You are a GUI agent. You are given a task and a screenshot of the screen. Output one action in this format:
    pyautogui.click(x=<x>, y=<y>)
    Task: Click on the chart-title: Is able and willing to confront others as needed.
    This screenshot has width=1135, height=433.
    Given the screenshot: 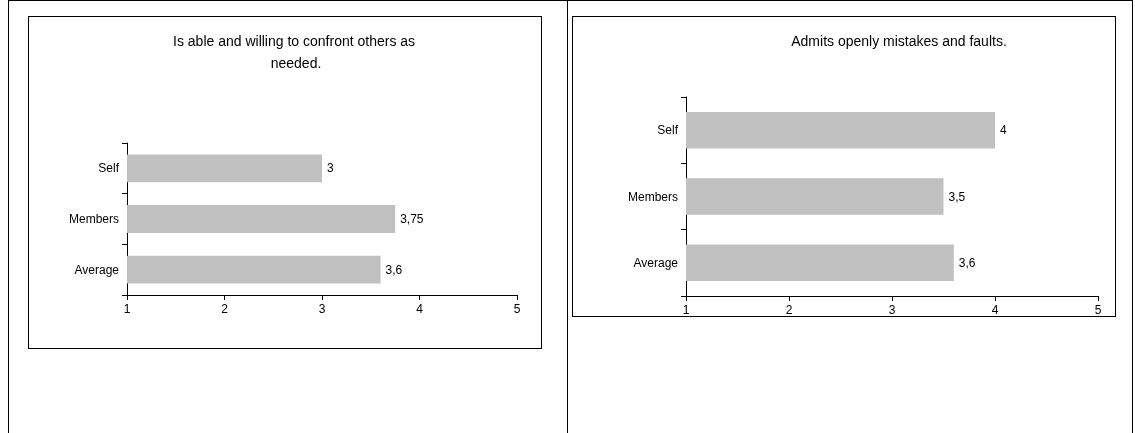 What is the action you would take?
    pyautogui.click(x=296, y=52)
    